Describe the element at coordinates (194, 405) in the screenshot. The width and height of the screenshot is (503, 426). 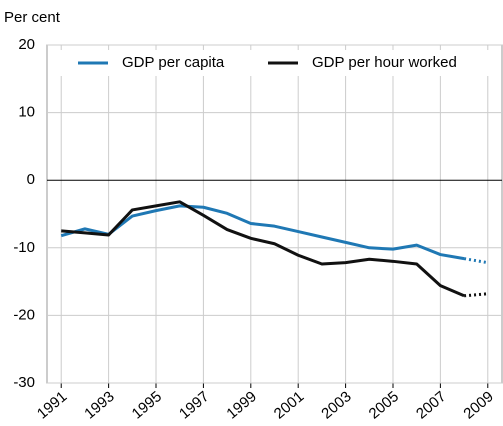
I see `x-tick-label: 1997` at that location.